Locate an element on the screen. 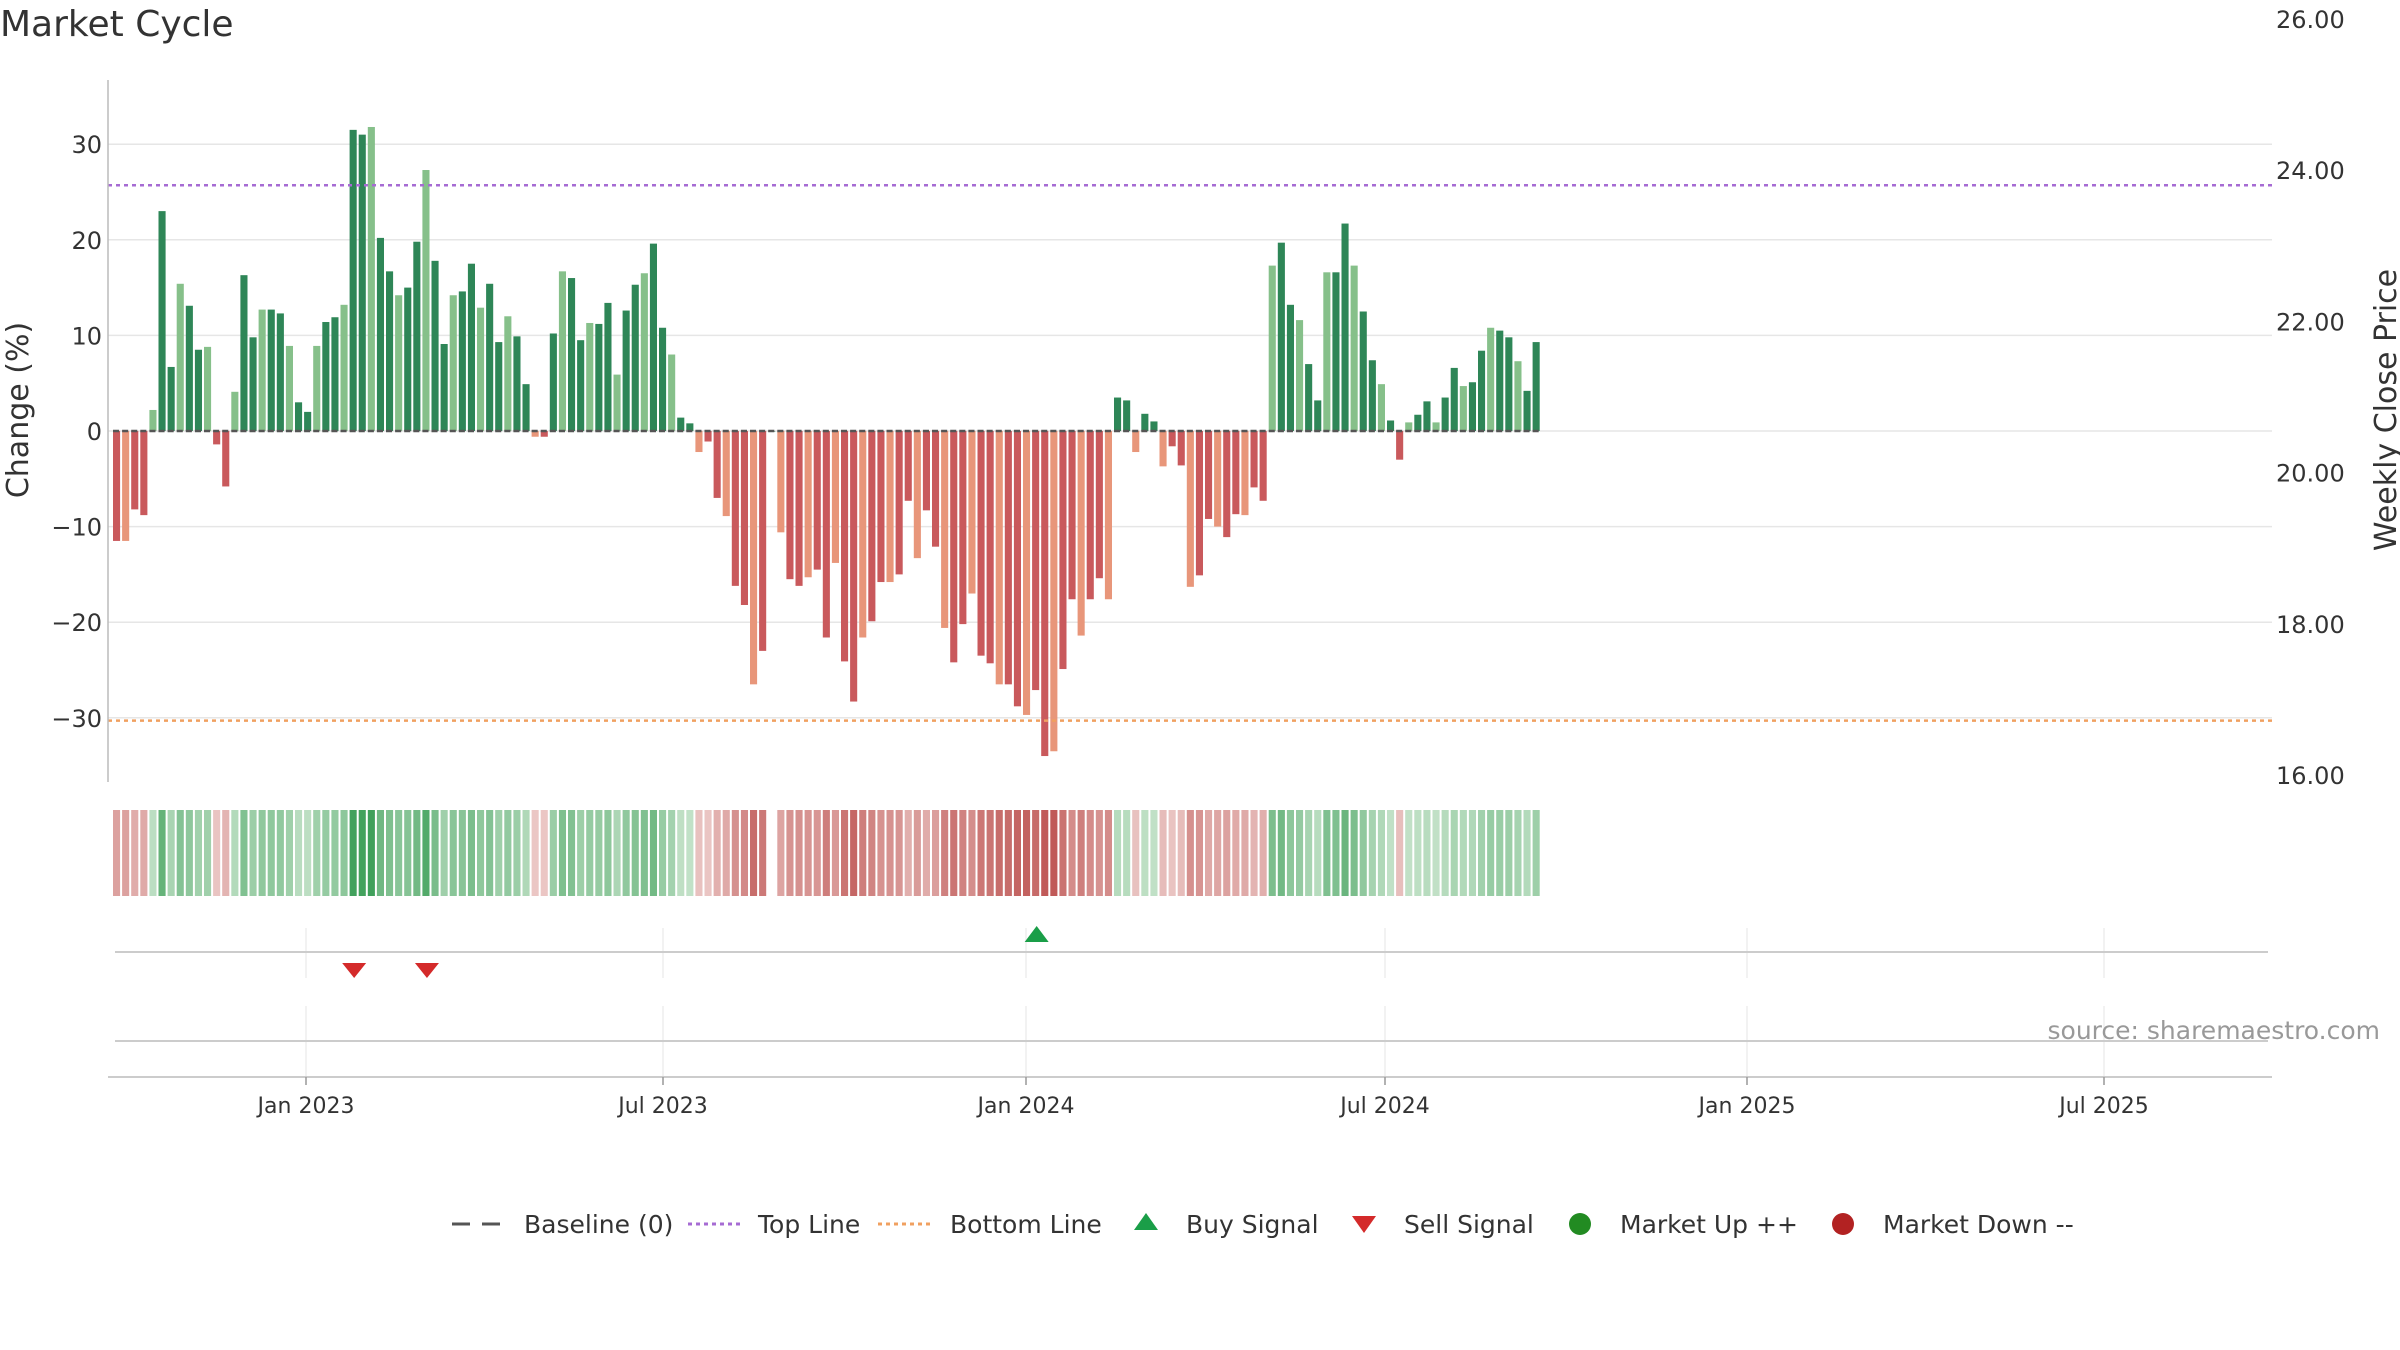 The image size is (2400, 1350). legend-buy-signal: Buy Signal is located at coordinates (1226, 1224).